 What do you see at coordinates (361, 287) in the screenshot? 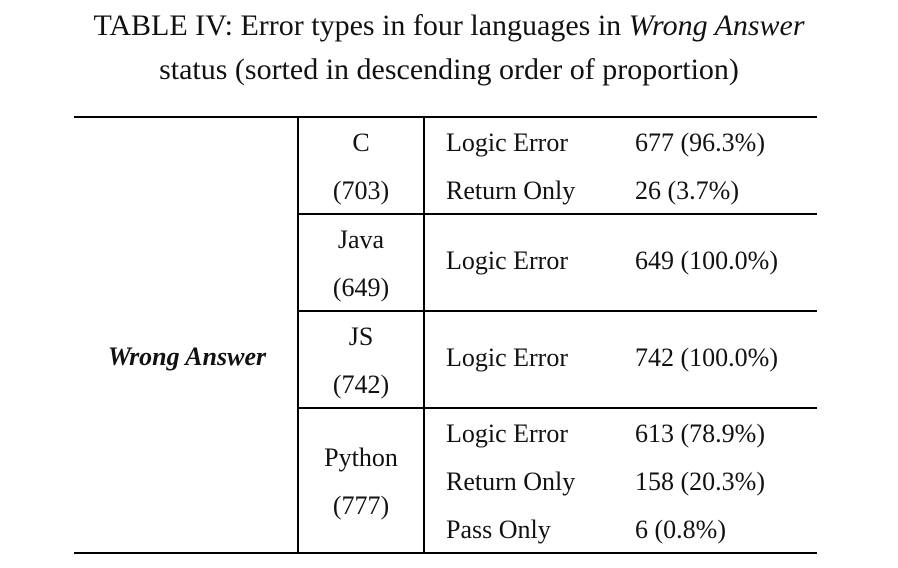
I see `language-count: (649)` at bounding box center [361, 287].